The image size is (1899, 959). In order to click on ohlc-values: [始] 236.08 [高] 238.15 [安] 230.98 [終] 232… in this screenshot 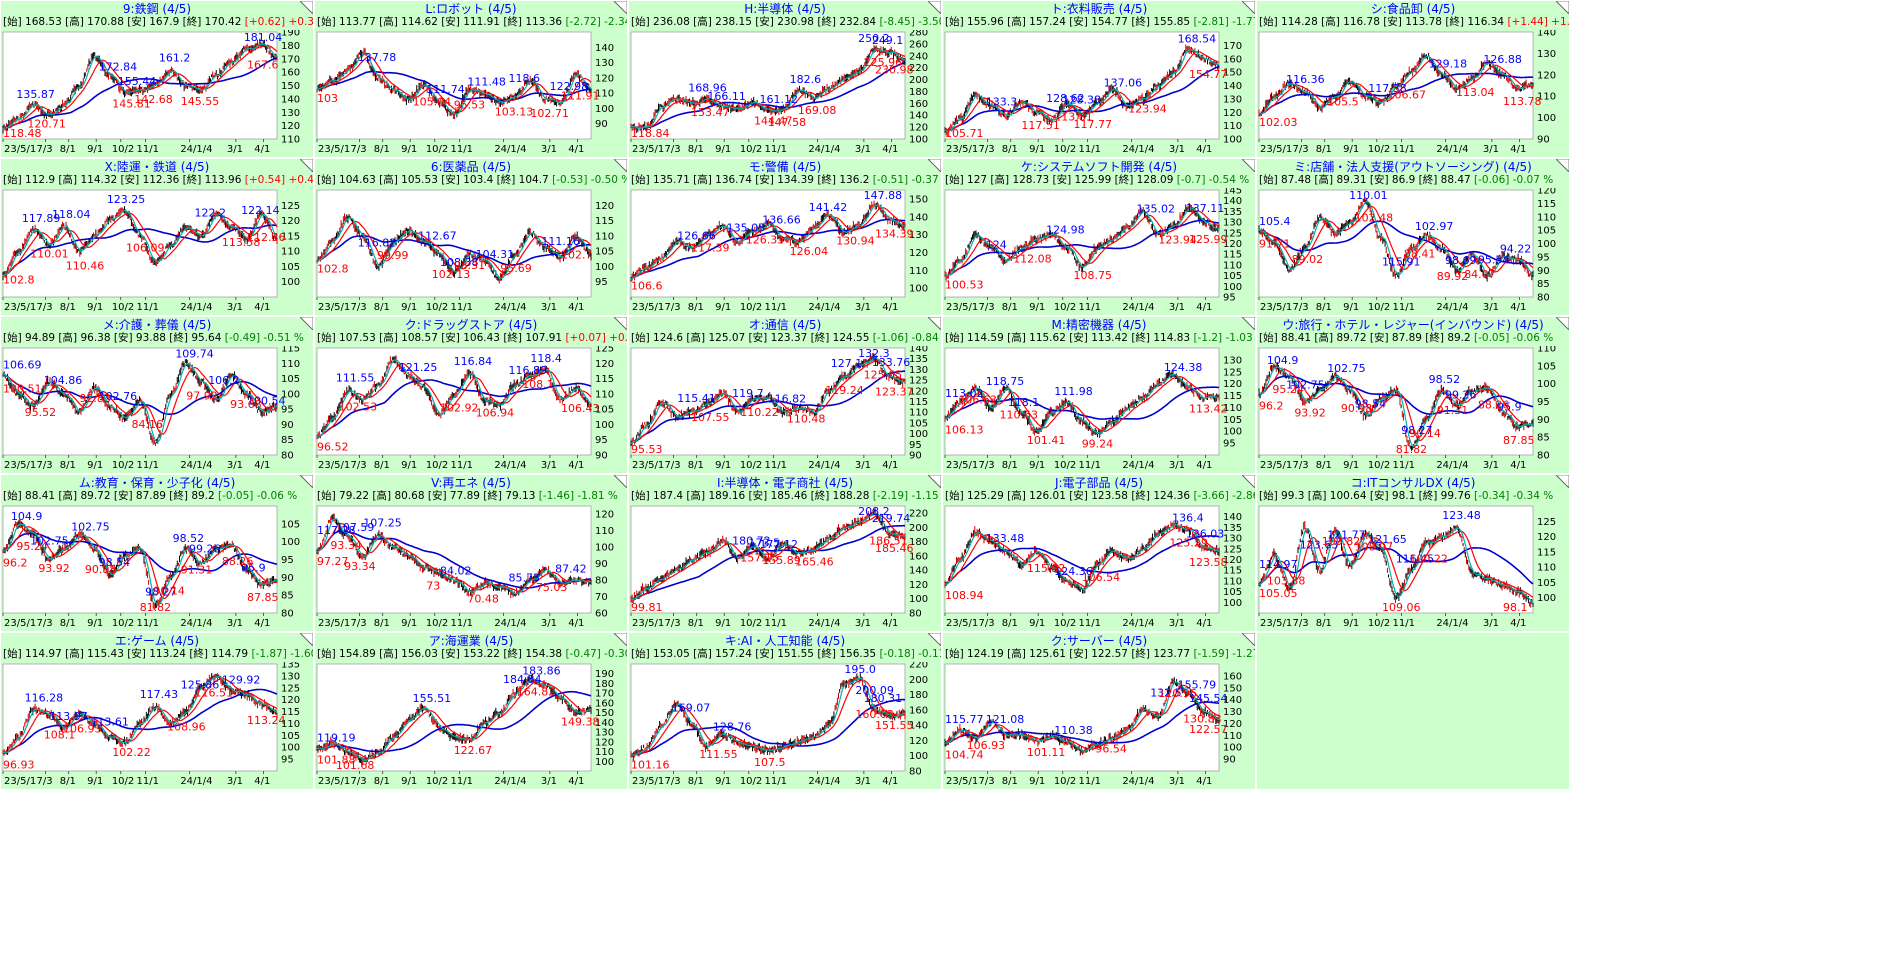, I will do `click(755, 22)`.